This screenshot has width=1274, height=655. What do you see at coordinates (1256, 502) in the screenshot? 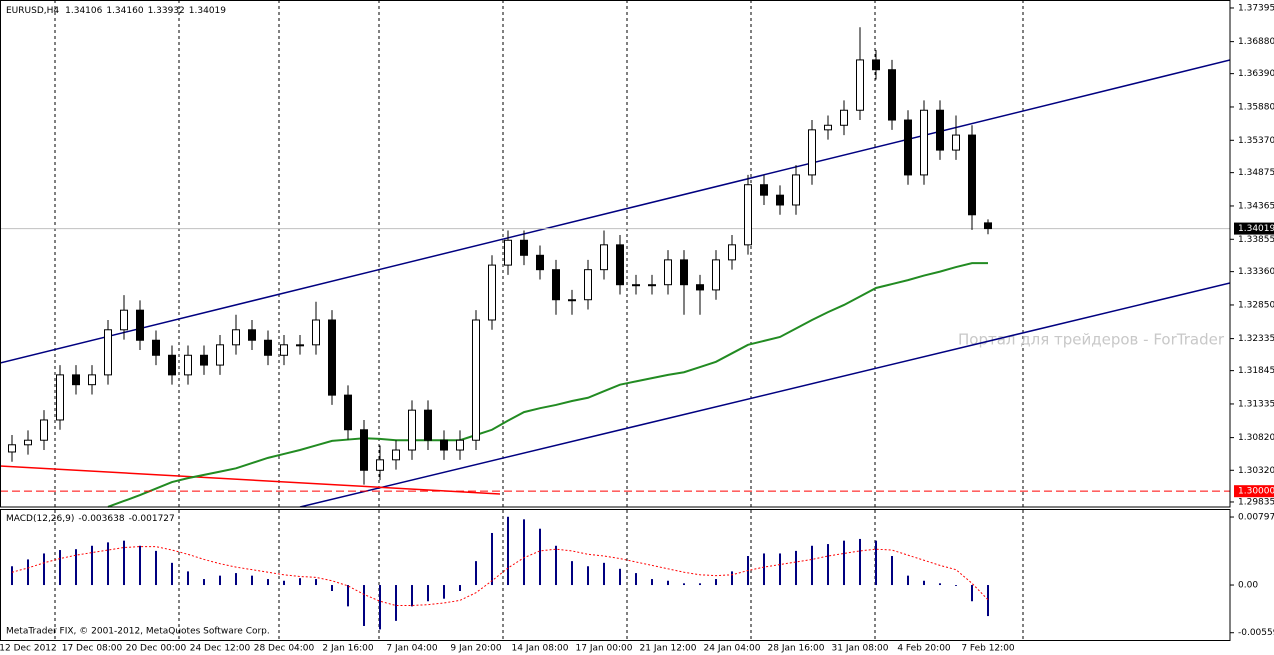
I see `y-tick-label: 1.29835` at bounding box center [1256, 502].